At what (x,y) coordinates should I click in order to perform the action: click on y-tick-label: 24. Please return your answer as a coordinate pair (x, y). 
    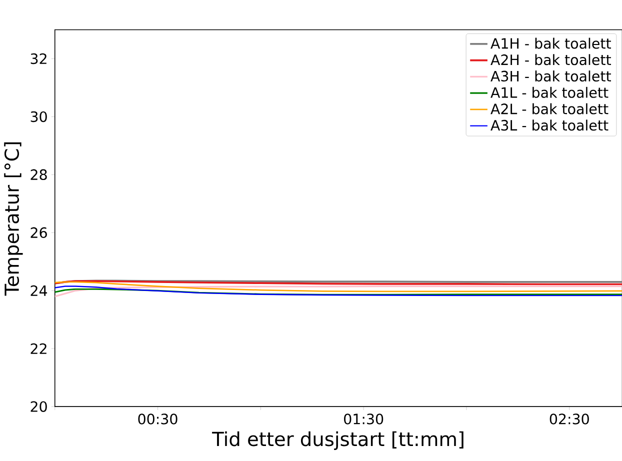
    Looking at the image, I should click on (39, 290).